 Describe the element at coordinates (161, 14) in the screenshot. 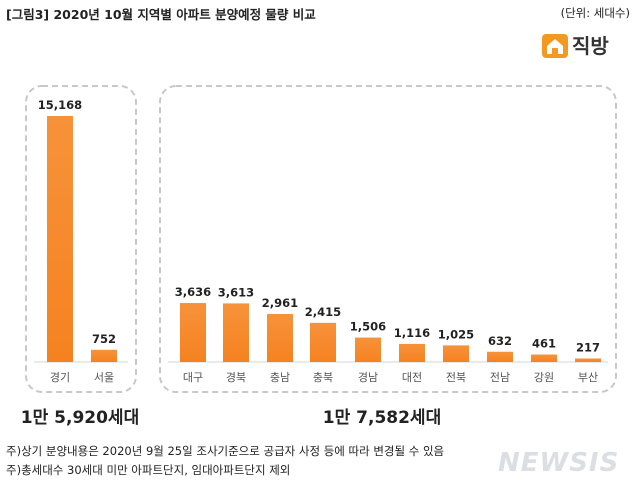

I see `chart-title: [그림3] 2020년 10월 지역별 아파트 분양예정 물량 비교` at that location.